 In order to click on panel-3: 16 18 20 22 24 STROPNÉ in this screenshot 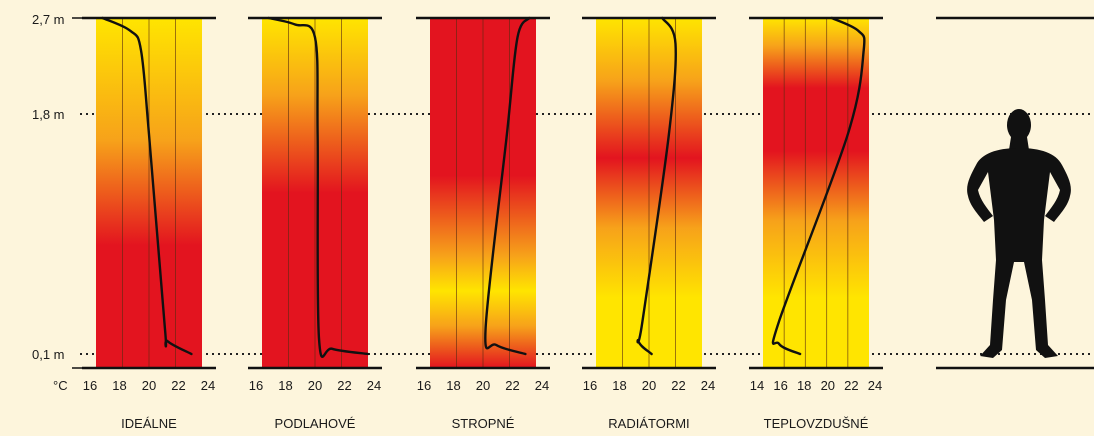, I will do `click(483, 223)`.